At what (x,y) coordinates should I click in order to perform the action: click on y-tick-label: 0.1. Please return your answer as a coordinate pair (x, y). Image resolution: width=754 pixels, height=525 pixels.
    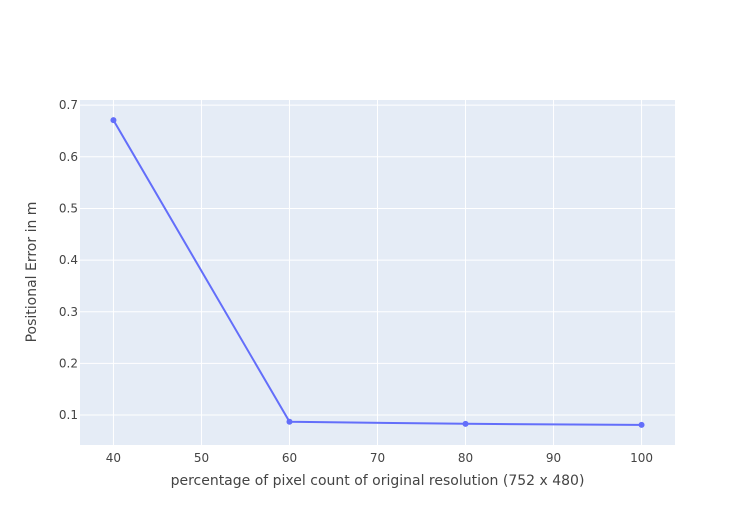
    Looking at the image, I should click on (68, 415).